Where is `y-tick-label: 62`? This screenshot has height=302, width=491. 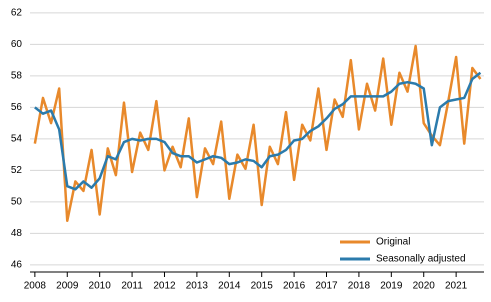 y-tick-label: 62 is located at coordinates (17, 13).